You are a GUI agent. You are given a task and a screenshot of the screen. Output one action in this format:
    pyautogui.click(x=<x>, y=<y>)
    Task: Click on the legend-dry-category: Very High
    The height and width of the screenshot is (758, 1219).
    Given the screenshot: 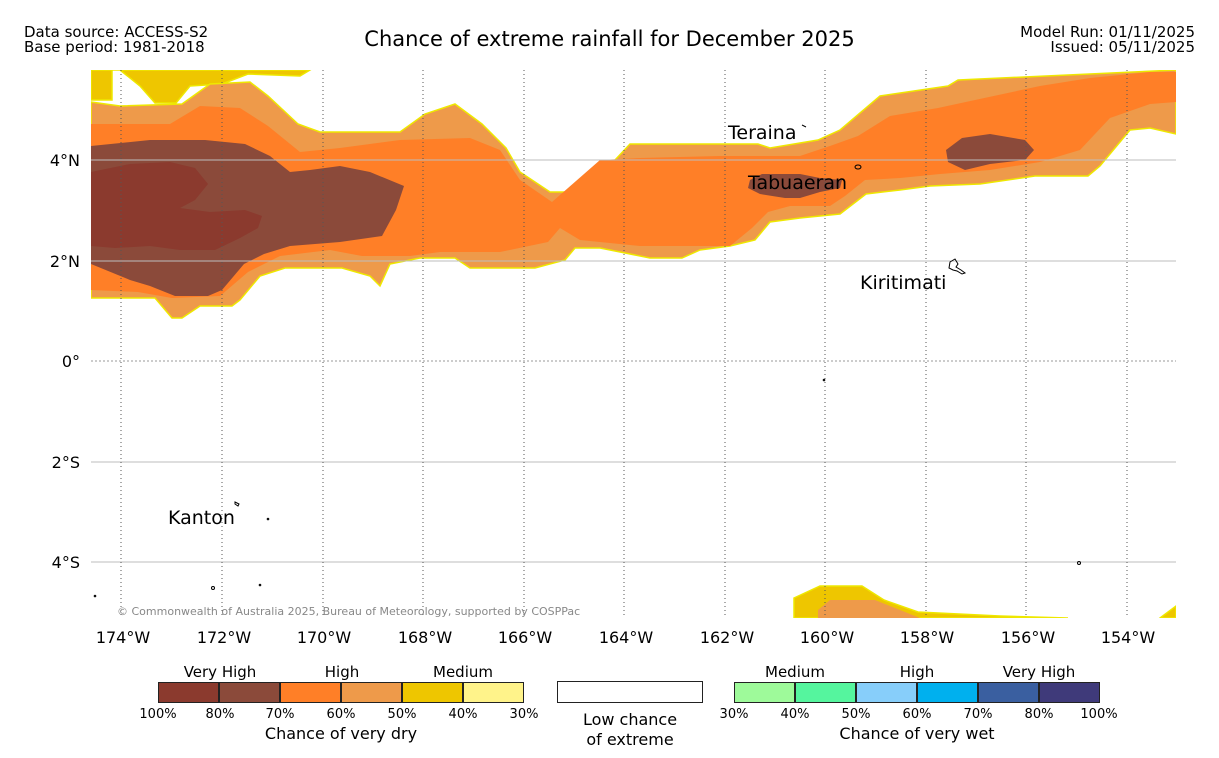 What is the action you would take?
    pyautogui.click(x=220, y=672)
    